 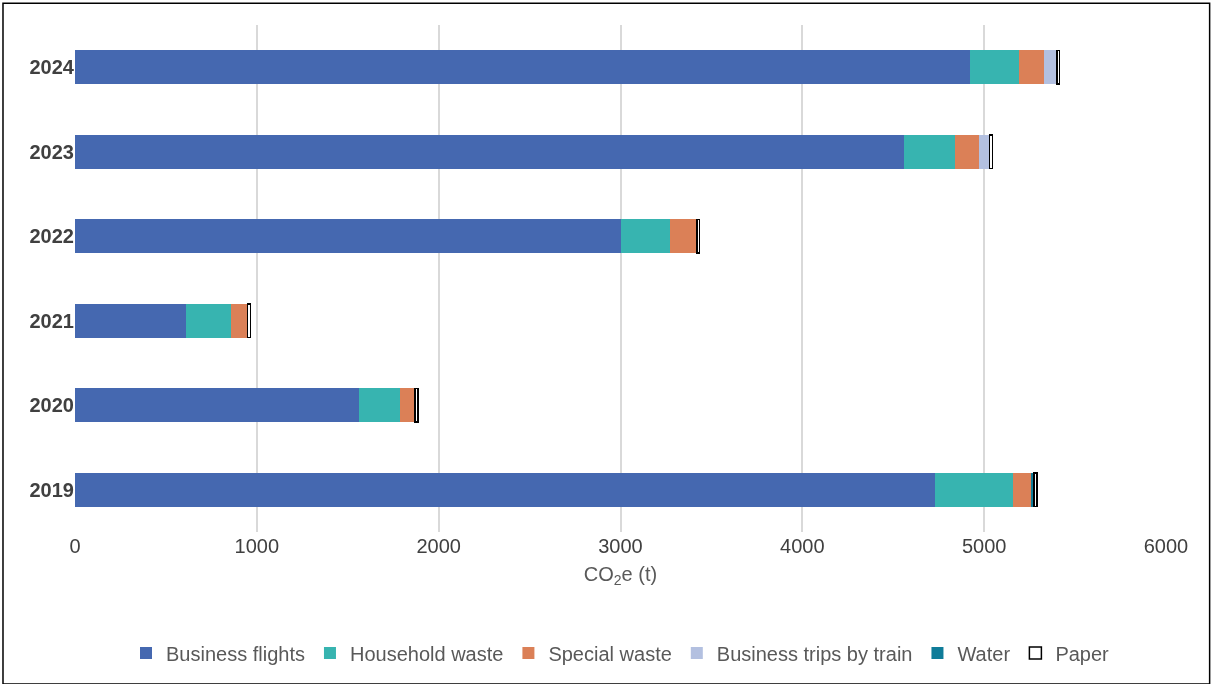 I want to click on y-tick-label: 2022, so click(x=51, y=236).